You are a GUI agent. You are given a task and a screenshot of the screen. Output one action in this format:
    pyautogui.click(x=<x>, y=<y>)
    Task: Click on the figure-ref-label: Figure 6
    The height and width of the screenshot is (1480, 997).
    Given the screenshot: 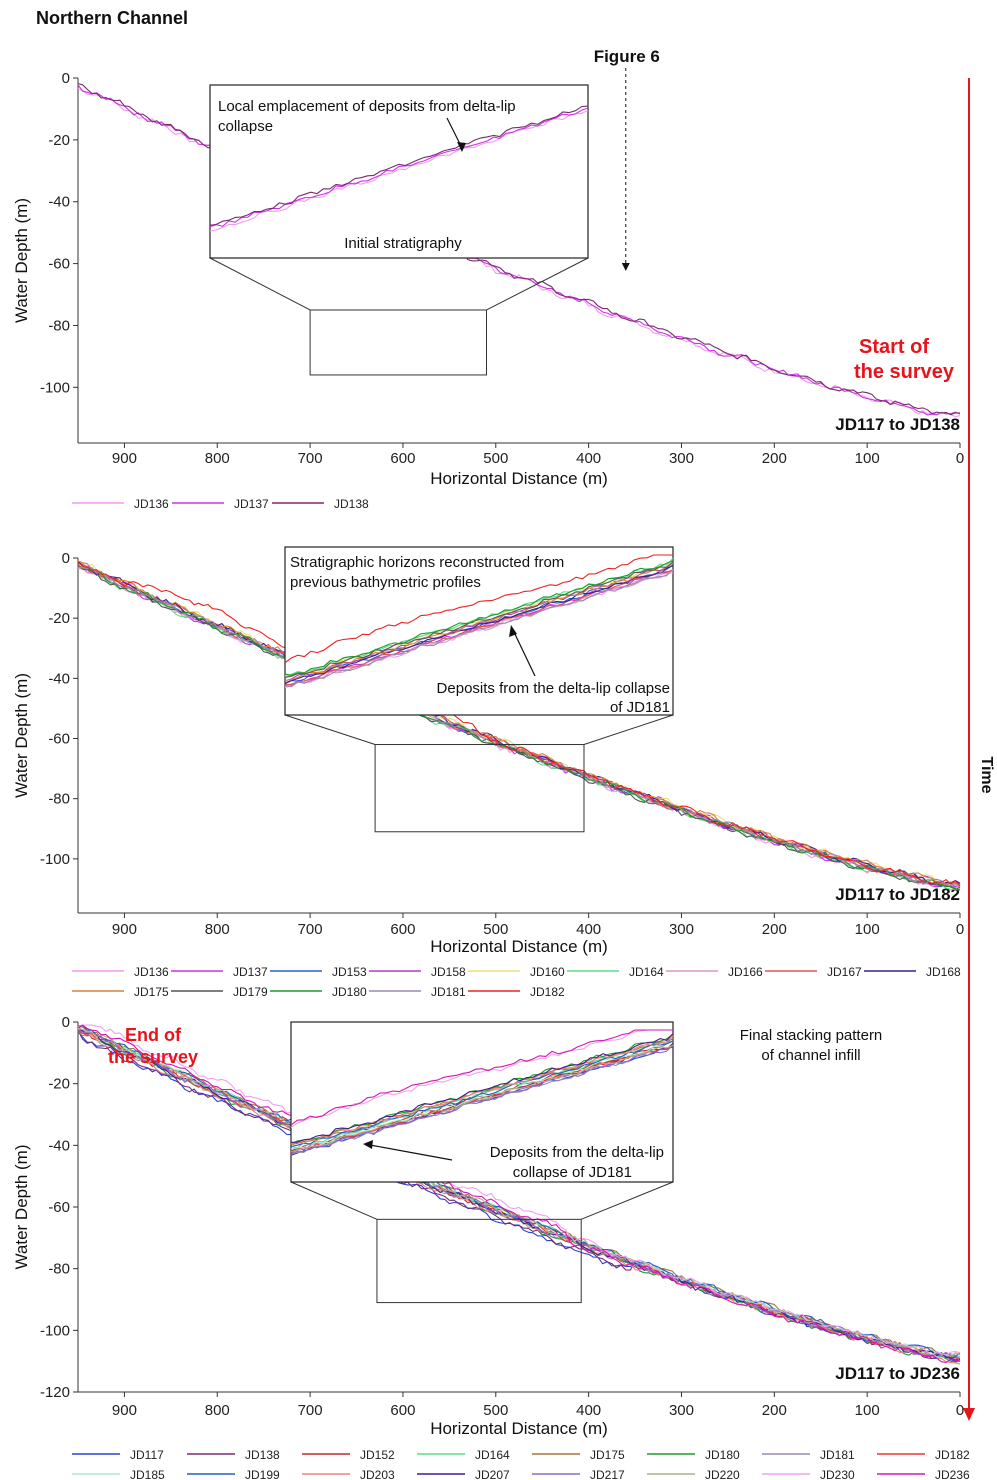 What is the action you would take?
    pyautogui.click(x=627, y=56)
    